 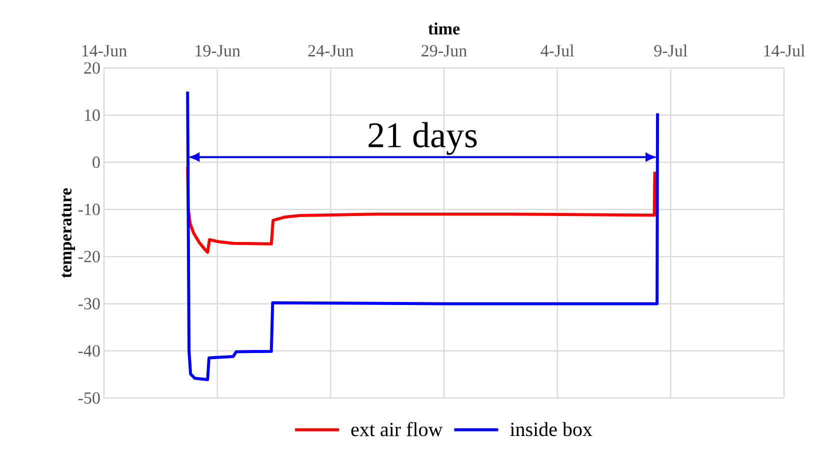 What do you see at coordinates (422, 138) in the screenshot?
I see `annotation: 21 days` at bounding box center [422, 138].